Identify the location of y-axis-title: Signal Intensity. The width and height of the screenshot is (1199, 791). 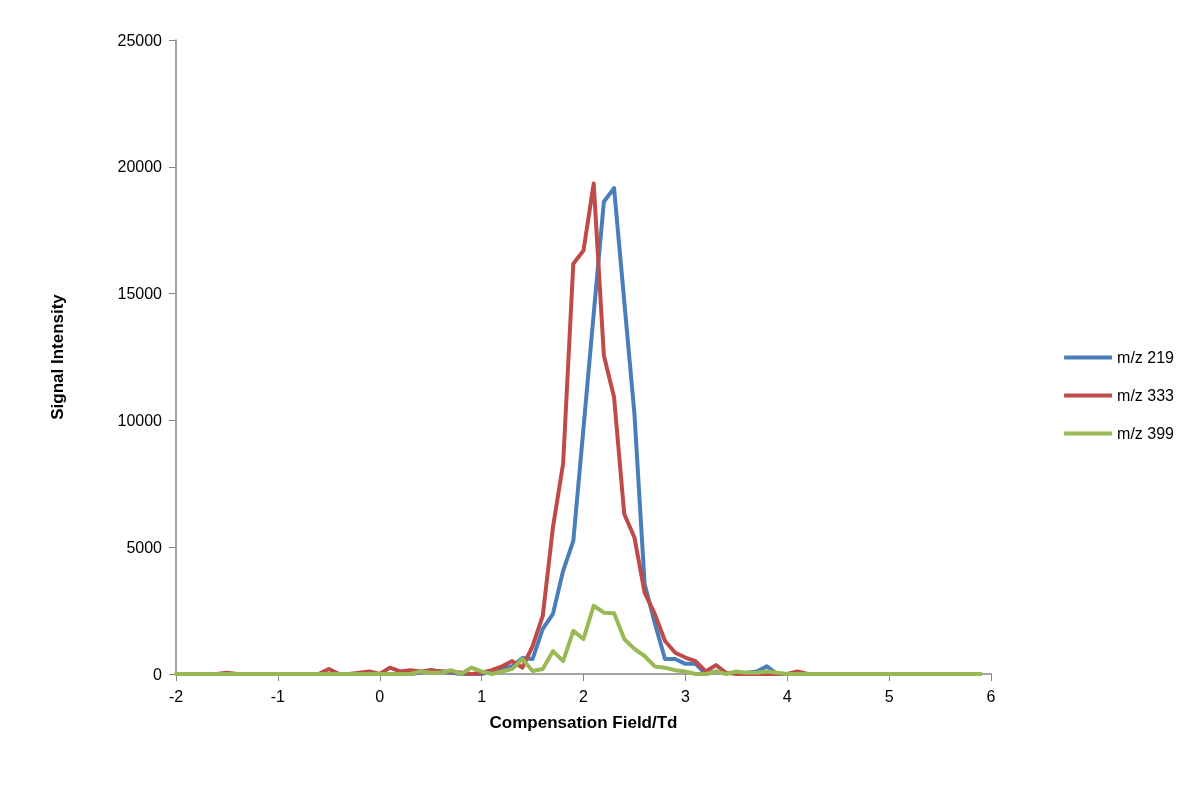
(57, 356).